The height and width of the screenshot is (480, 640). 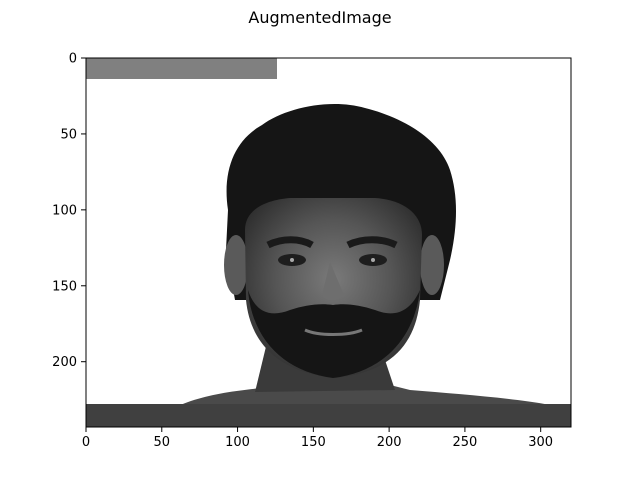 What do you see at coordinates (328, 415) in the screenshot?
I see `occlusion-bar-bottom` at bounding box center [328, 415].